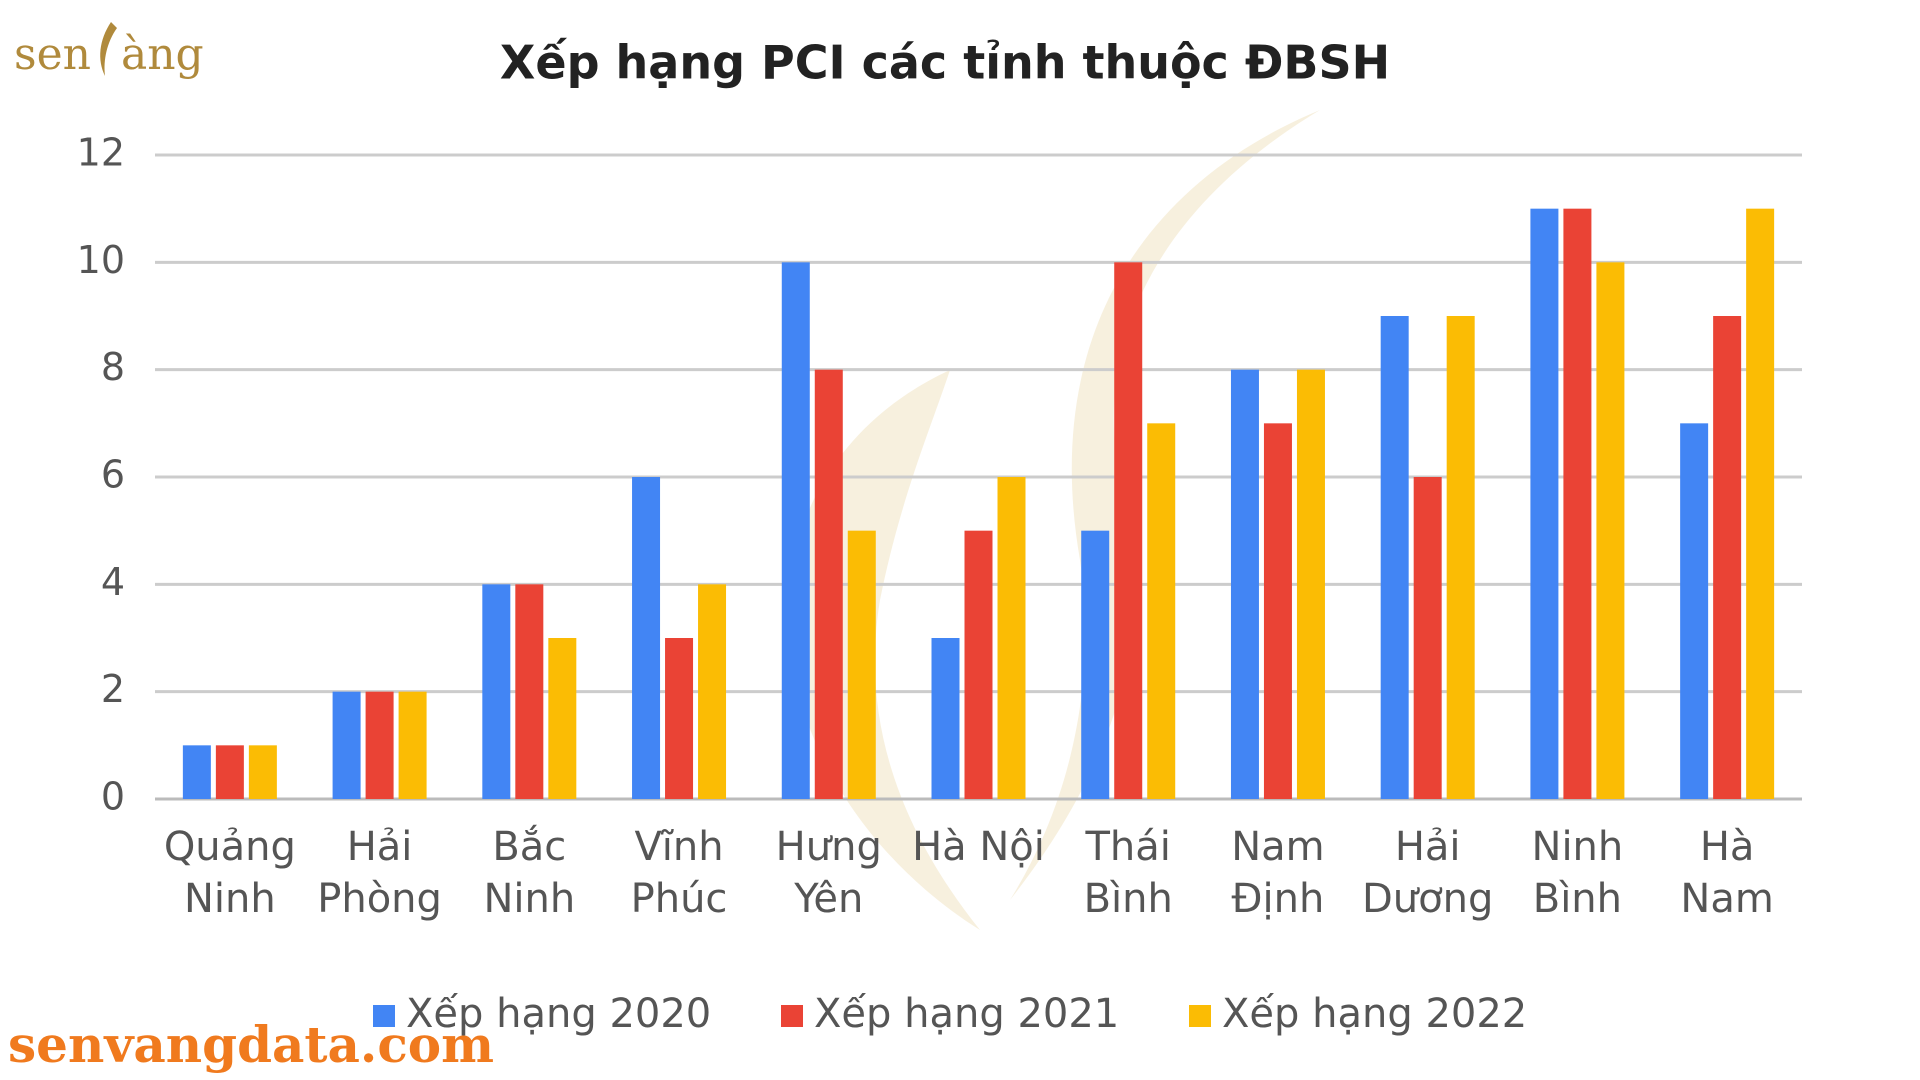  Describe the element at coordinates (978, 847) in the screenshot. I see `x-tick-label: Hà Nội` at that location.